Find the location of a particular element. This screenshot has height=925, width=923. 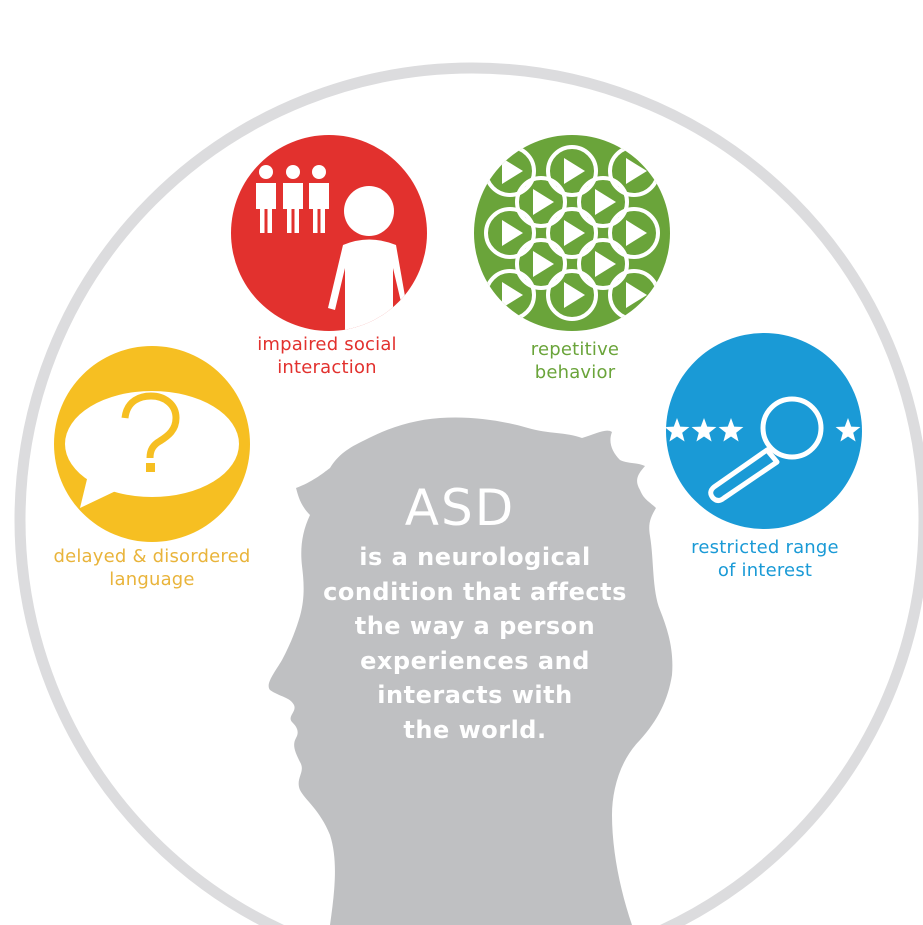

label-repetitive-behavior: repetitive behavior is located at coordinates (575, 361).